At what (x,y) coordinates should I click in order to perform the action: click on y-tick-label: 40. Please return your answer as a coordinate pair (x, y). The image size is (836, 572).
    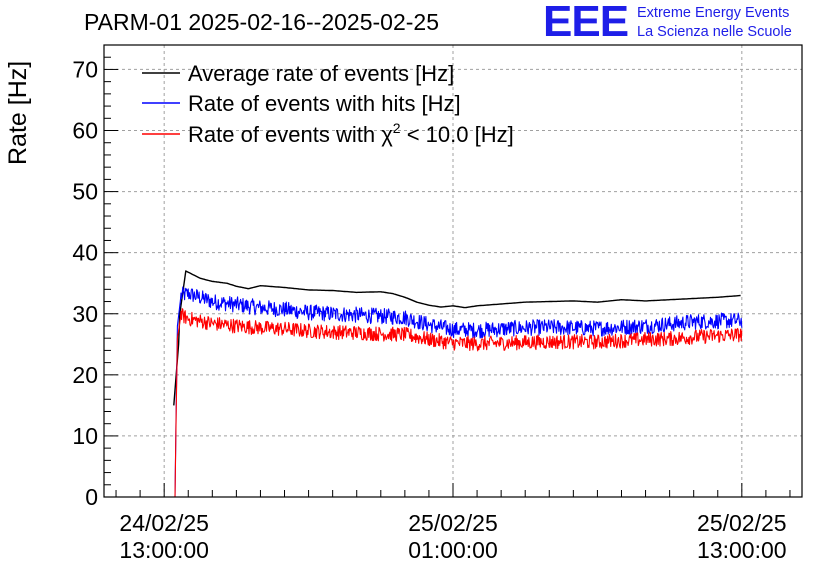
    Looking at the image, I should click on (85, 253).